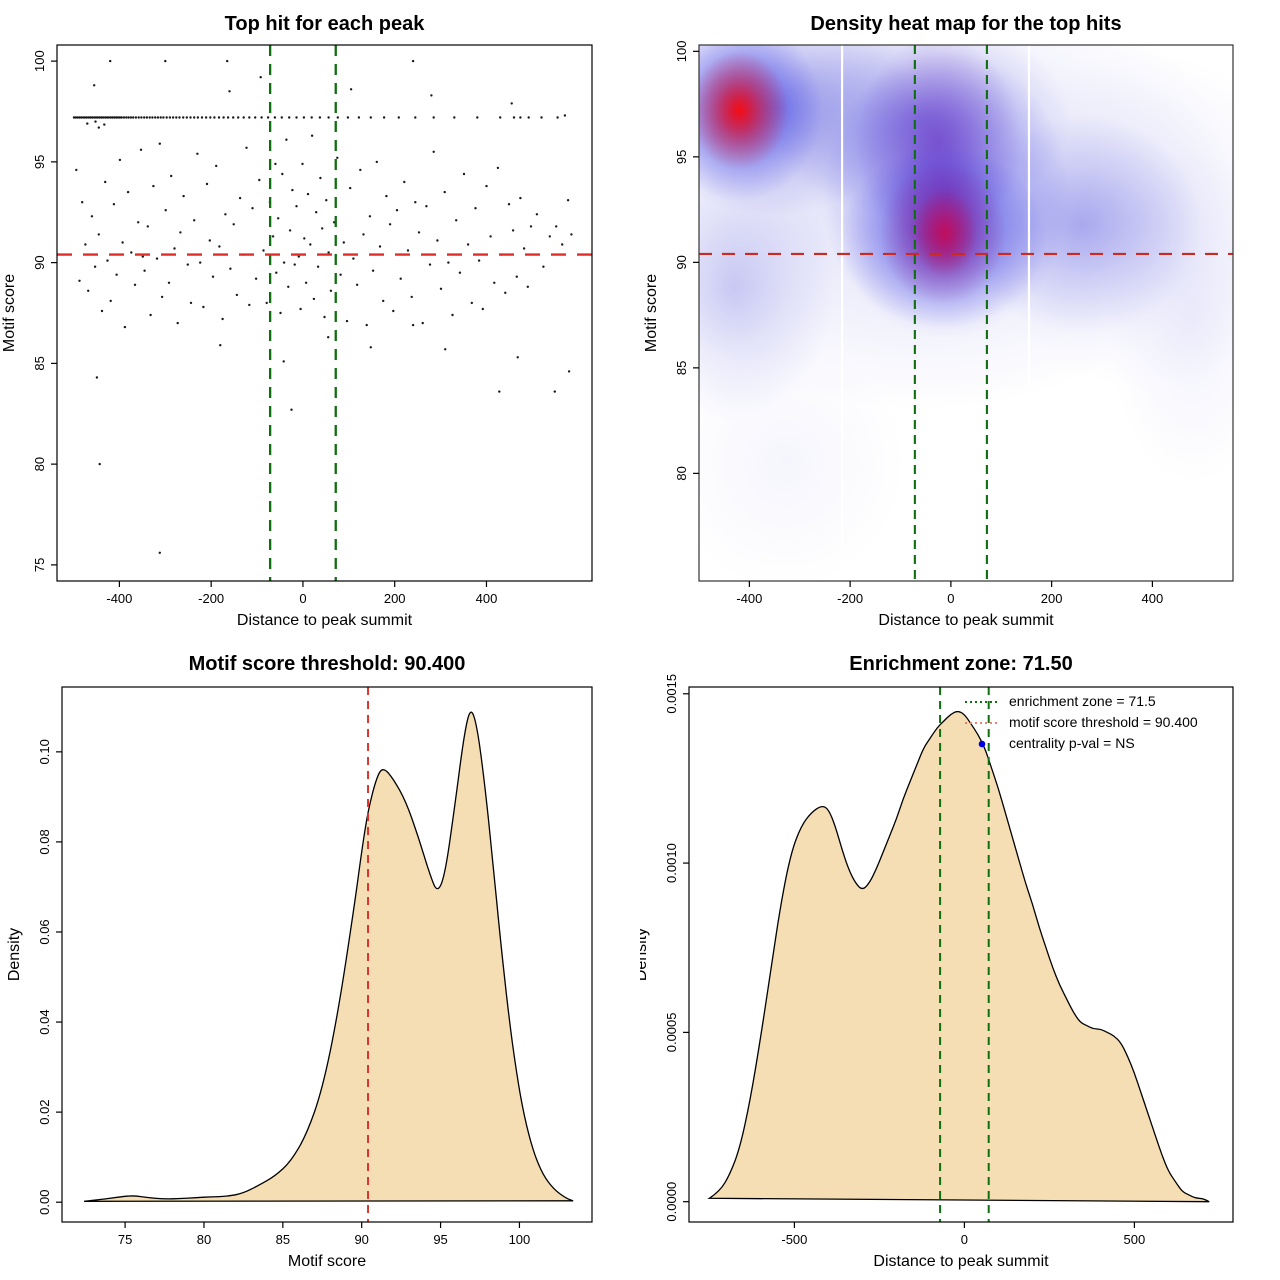 The image size is (1280, 1280). I want to click on x-tick-label: 95, so click(440, 1239).